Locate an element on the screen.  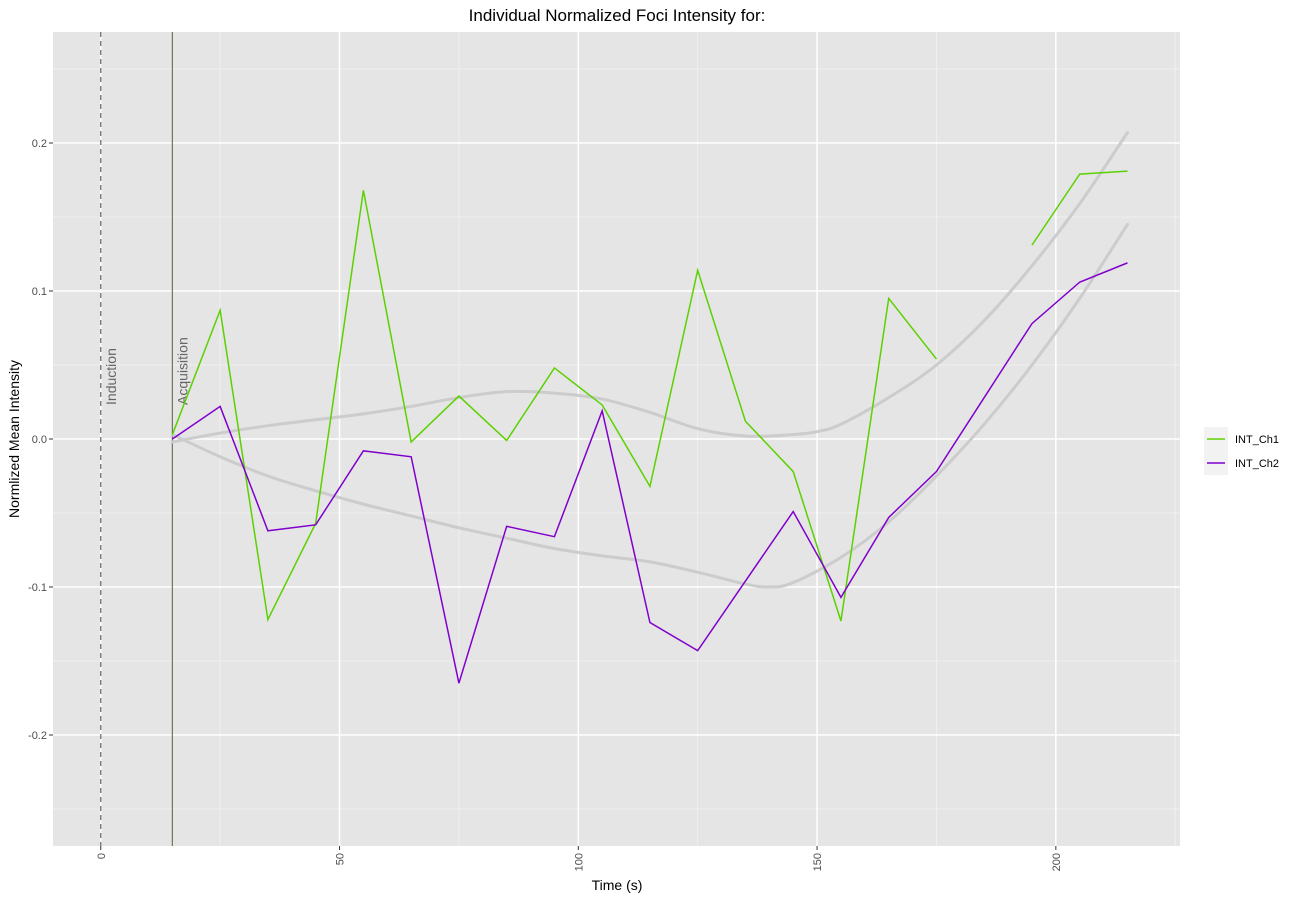
x-tick-label: 200 is located at coordinates (1057, 862).